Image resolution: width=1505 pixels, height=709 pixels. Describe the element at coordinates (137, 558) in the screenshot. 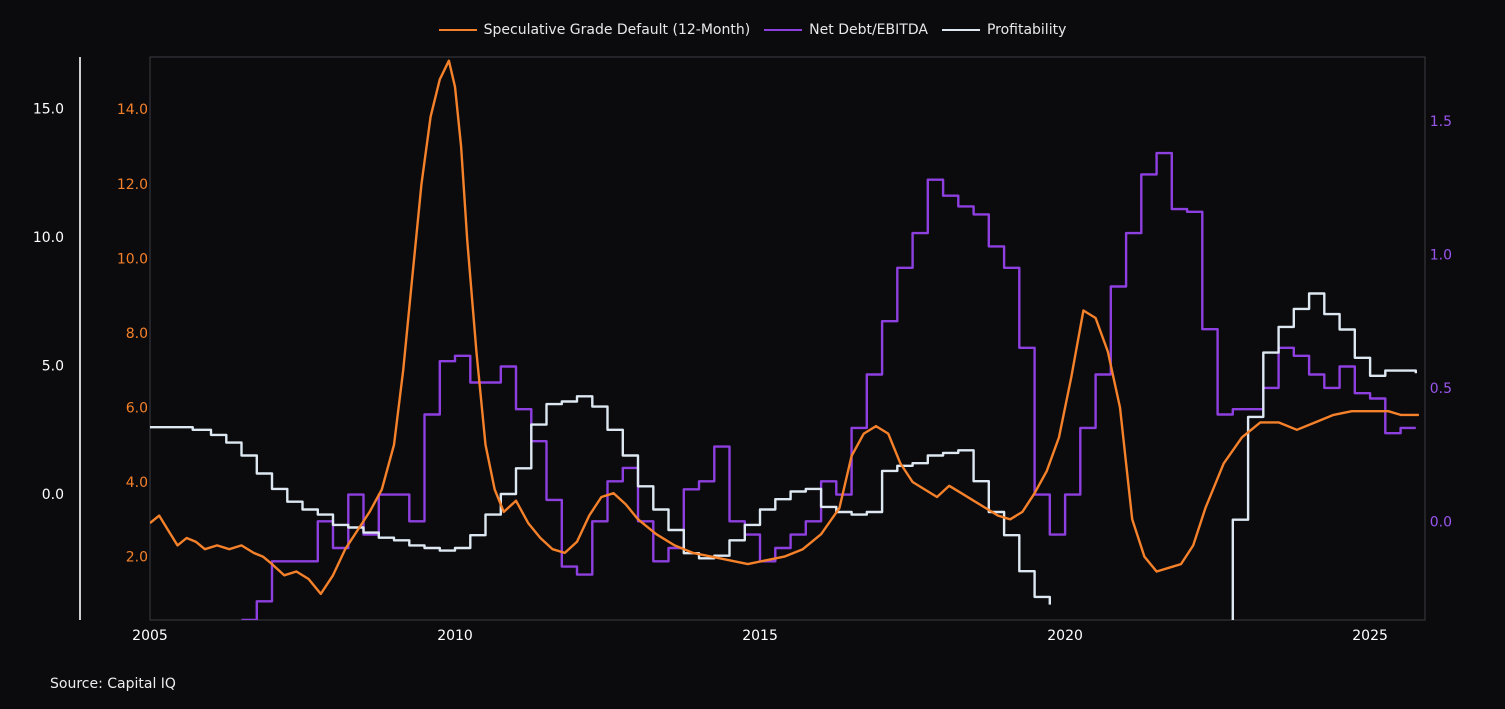

I see `left-inner-tick-label: 2.0` at that location.